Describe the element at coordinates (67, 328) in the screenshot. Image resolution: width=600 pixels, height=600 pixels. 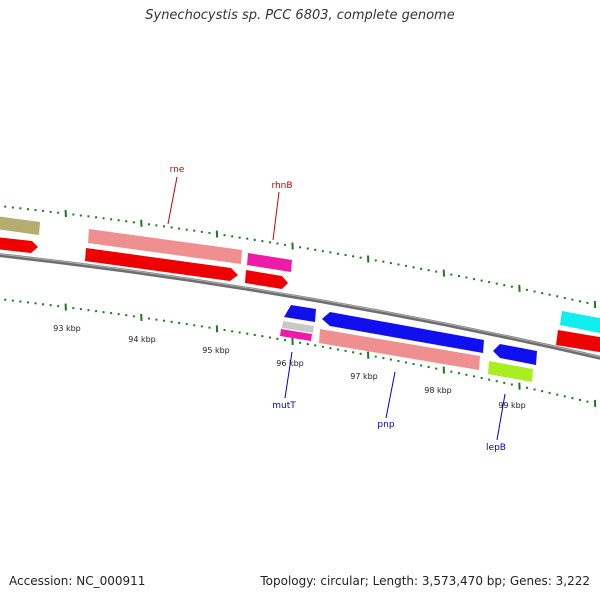
I see `kbp-label: 93 kbp` at that location.